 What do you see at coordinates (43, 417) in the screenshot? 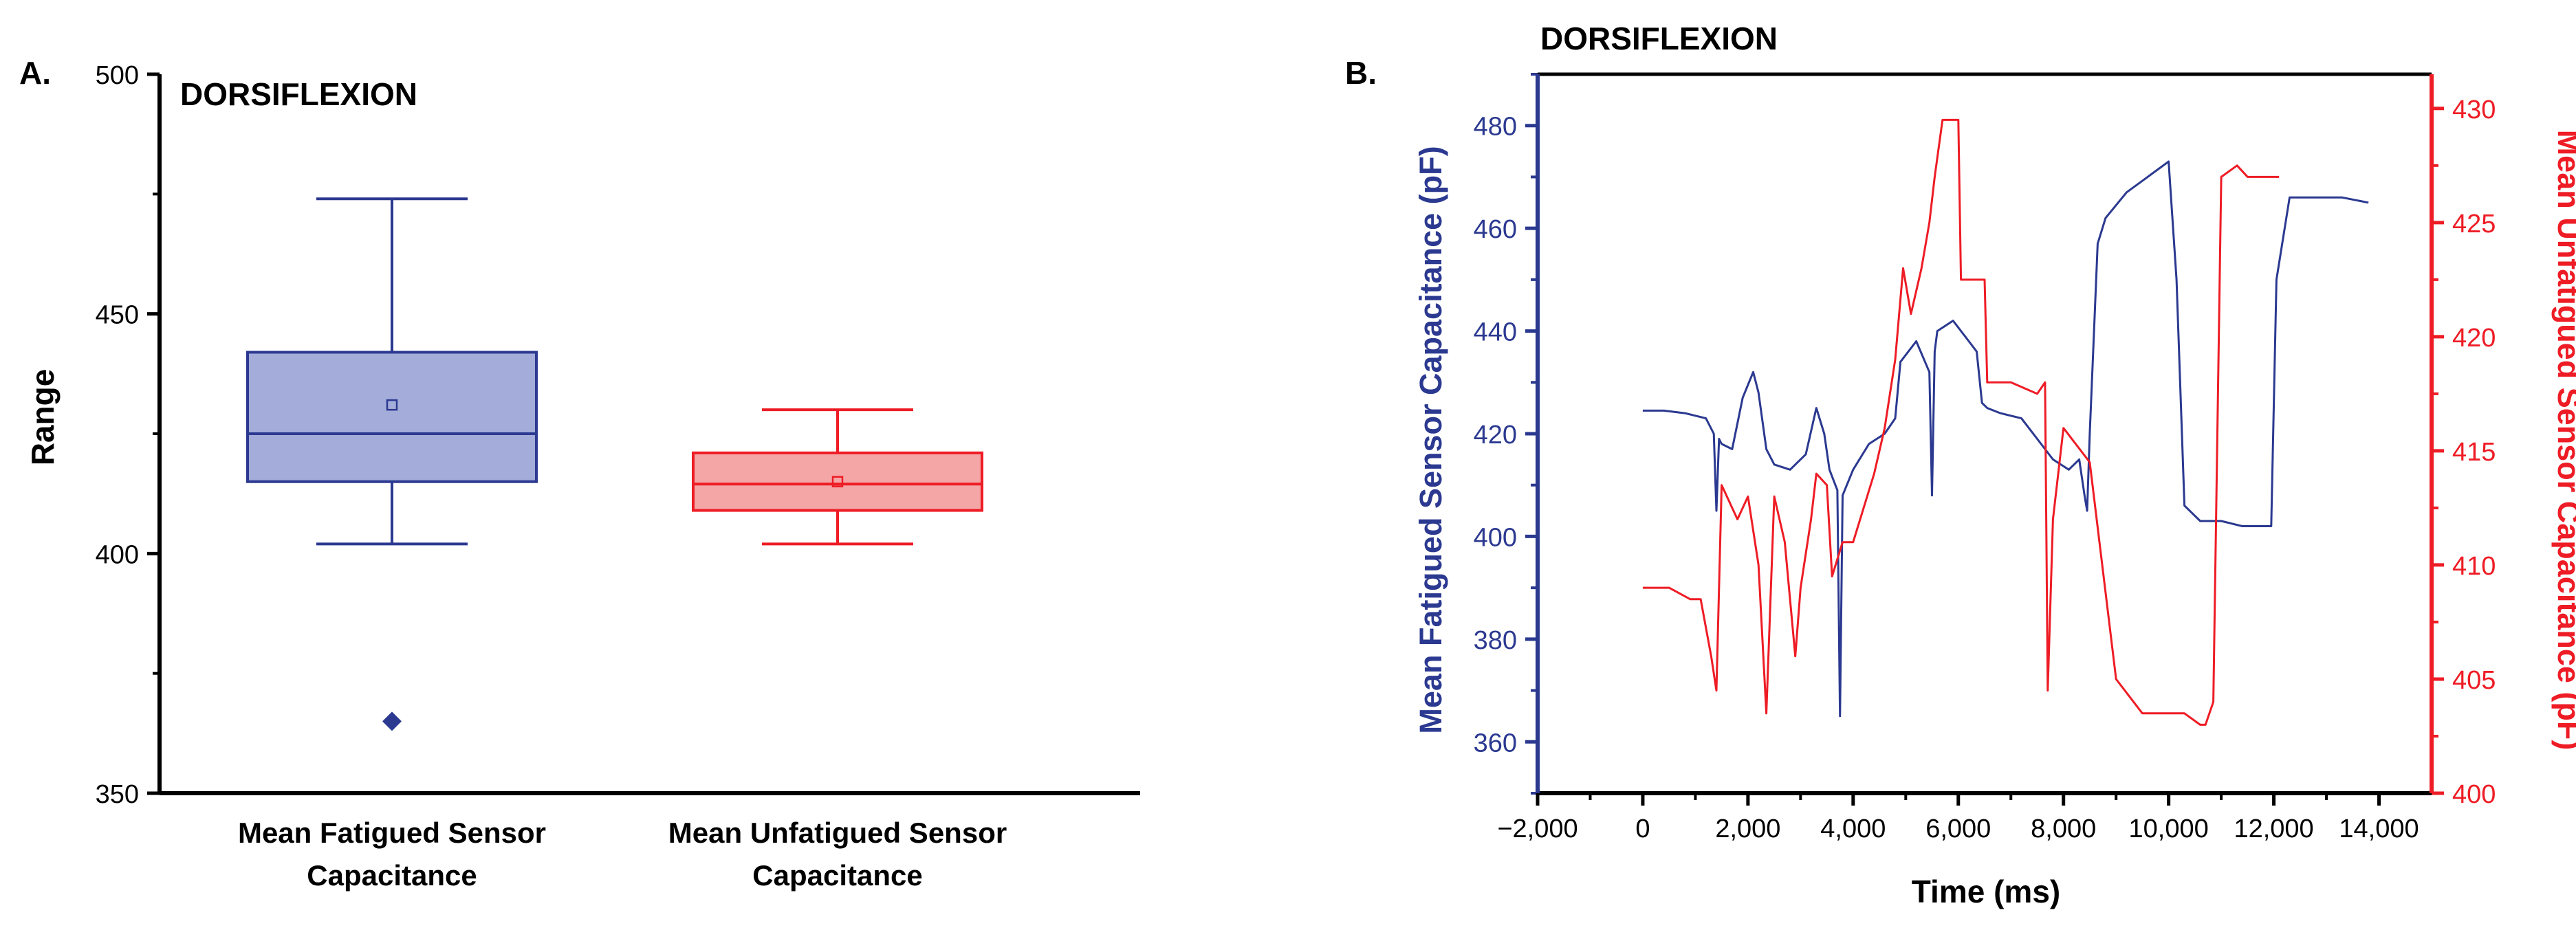
I see `panel-a-y-axis-label: Range` at bounding box center [43, 417].